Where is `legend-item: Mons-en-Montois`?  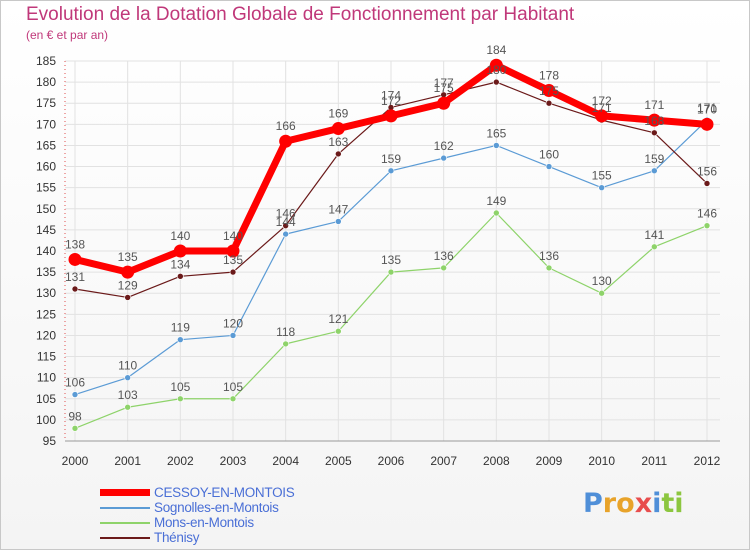 legend-item: Mons-en-Montois is located at coordinates (197, 522).